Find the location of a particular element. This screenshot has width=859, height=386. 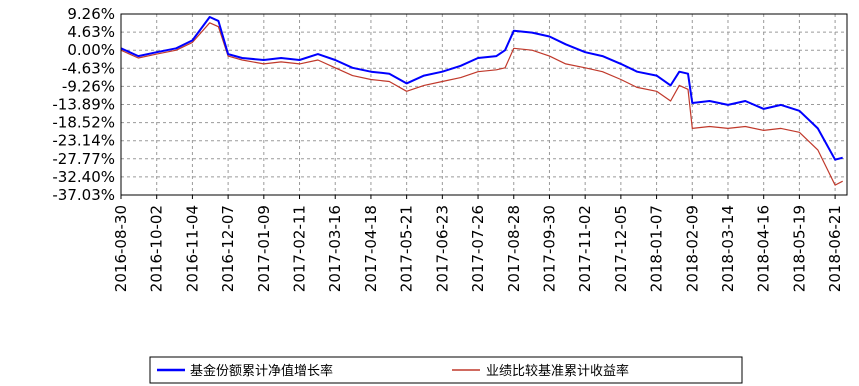

x-tick-label: 2018-01-07 is located at coordinates (657, 248).